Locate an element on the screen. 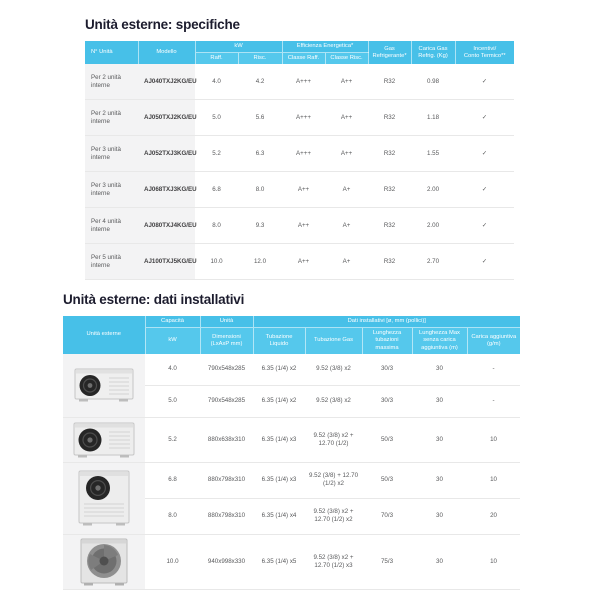  cell-tubazione-liquido: 6.35 (1/4) x5 is located at coordinates (279, 561).